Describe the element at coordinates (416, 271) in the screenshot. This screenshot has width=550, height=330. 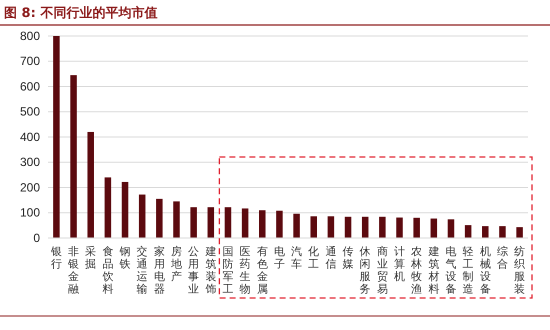
I see `x-tick-label: 农林牧渔` at that location.